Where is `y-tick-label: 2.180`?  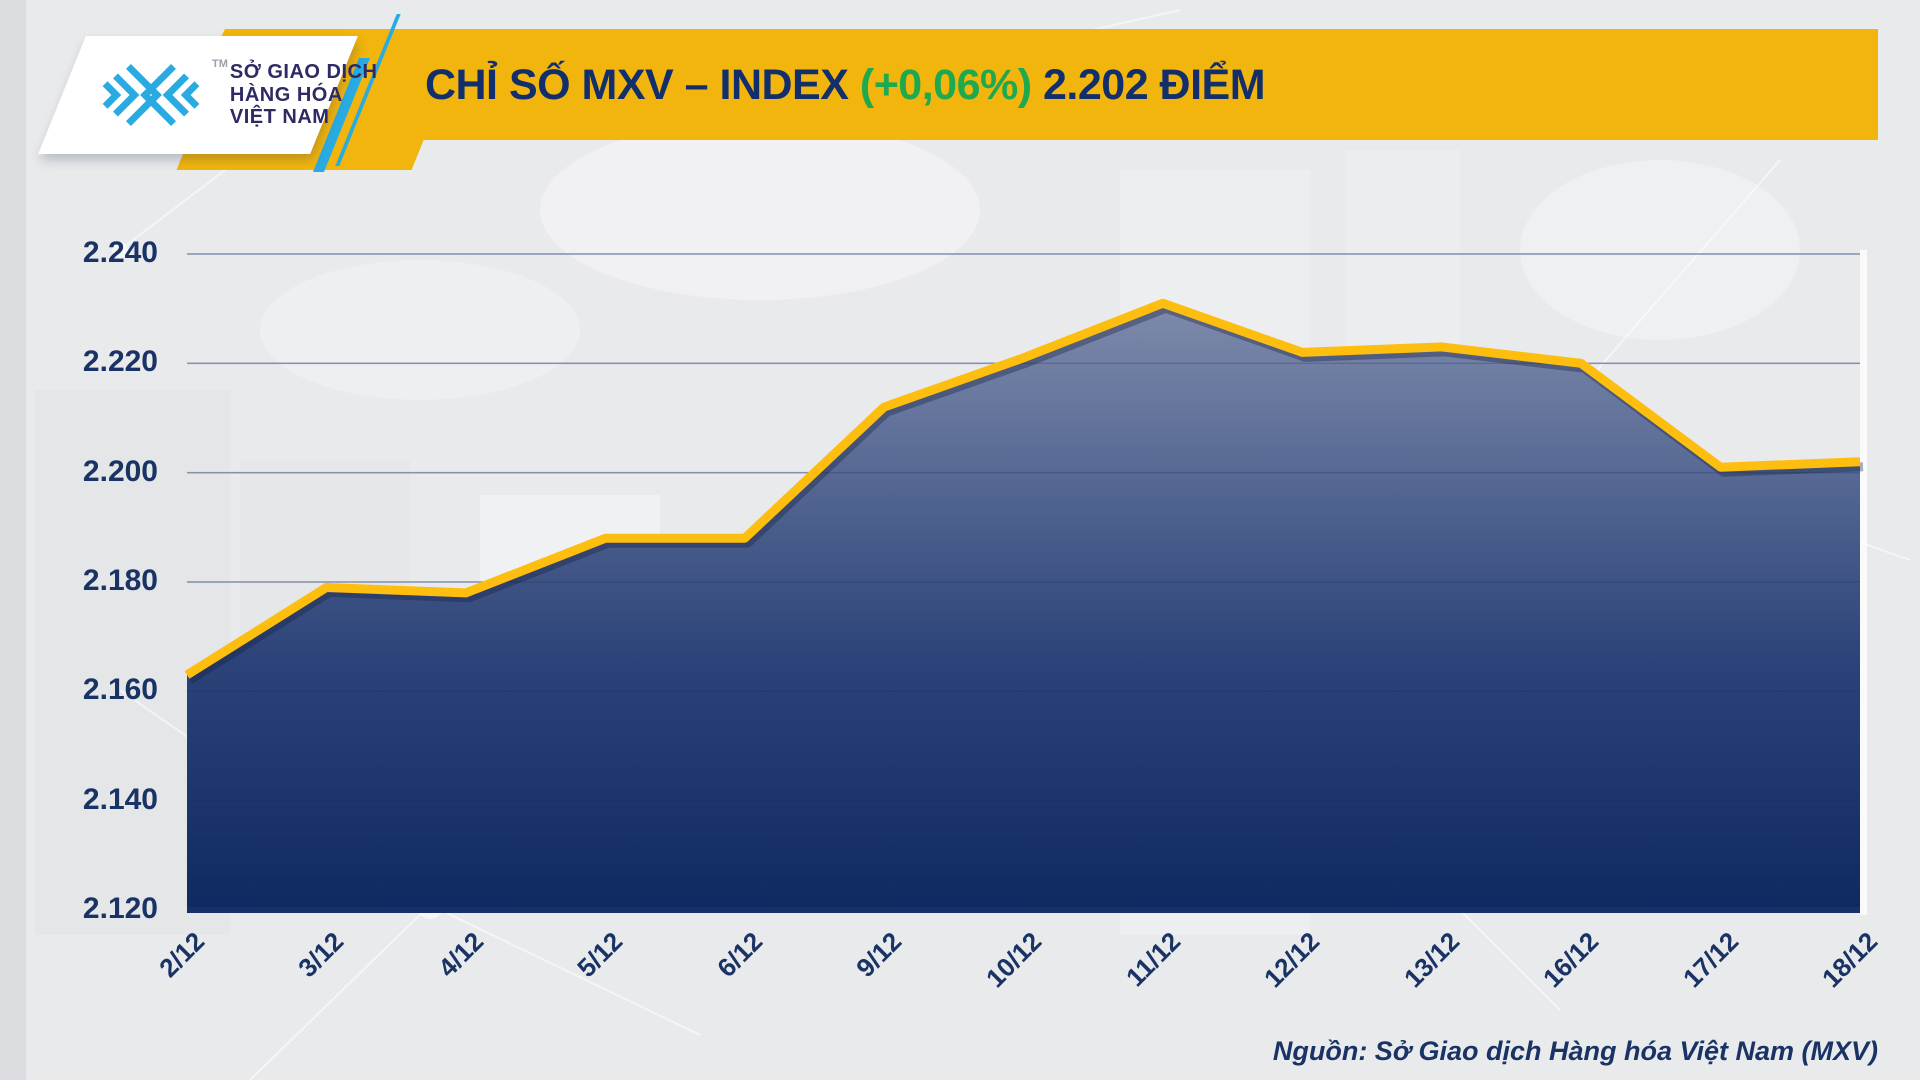
y-tick-label: 2.180 is located at coordinates (120, 580).